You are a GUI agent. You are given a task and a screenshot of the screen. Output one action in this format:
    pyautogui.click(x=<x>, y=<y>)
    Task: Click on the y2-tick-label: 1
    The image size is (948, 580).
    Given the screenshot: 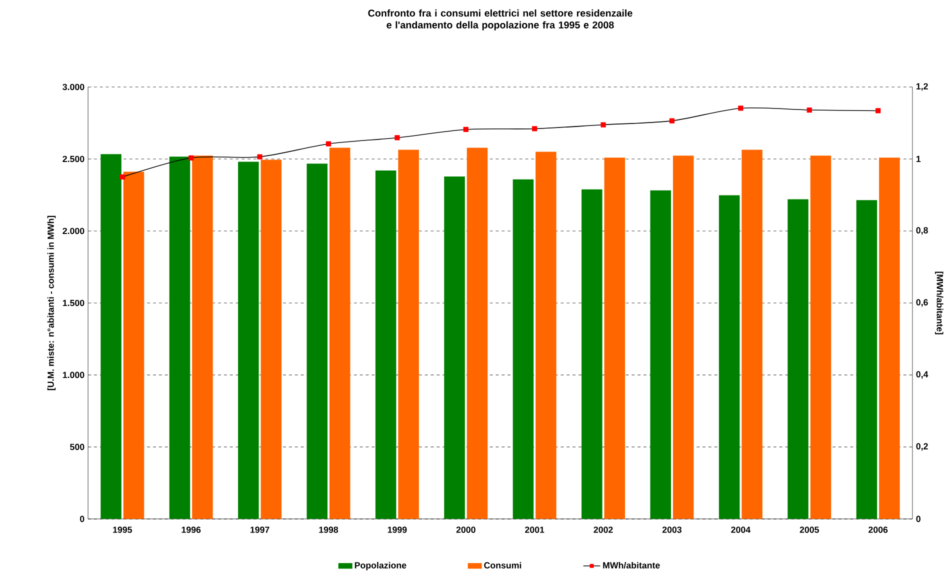 What is the action you would take?
    pyautogui.click(x=918, y=159)
    